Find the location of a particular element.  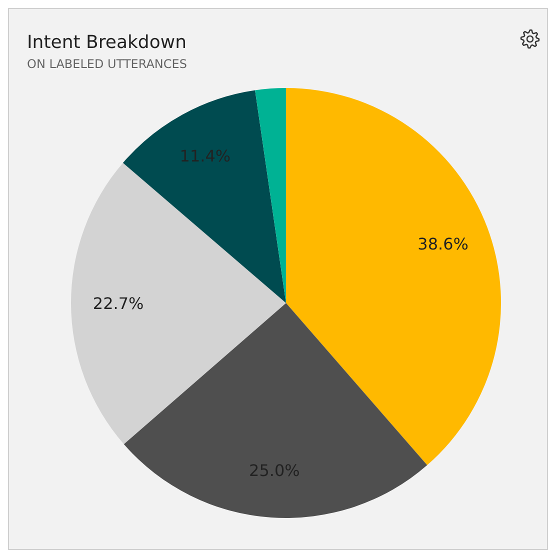

pie-slice is located at coordinates (270, 195).